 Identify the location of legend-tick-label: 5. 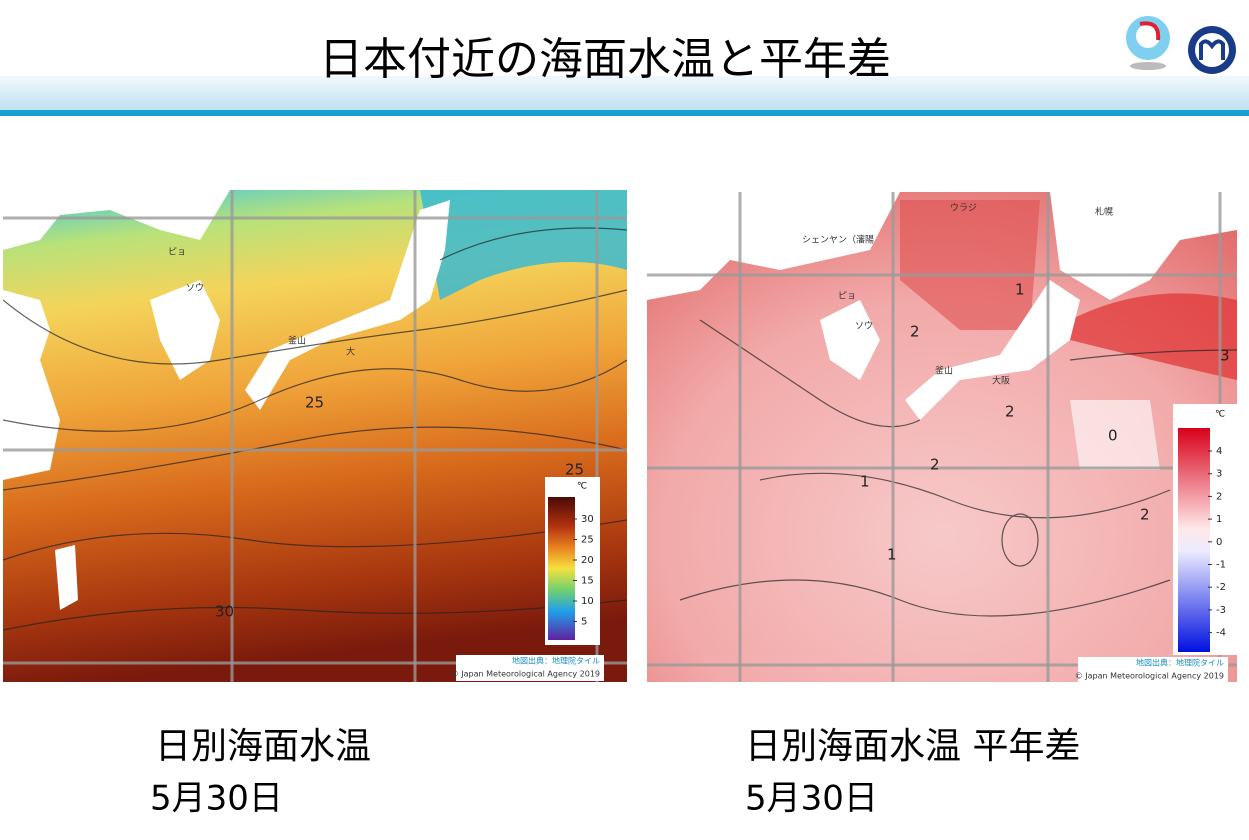
(584, 622).